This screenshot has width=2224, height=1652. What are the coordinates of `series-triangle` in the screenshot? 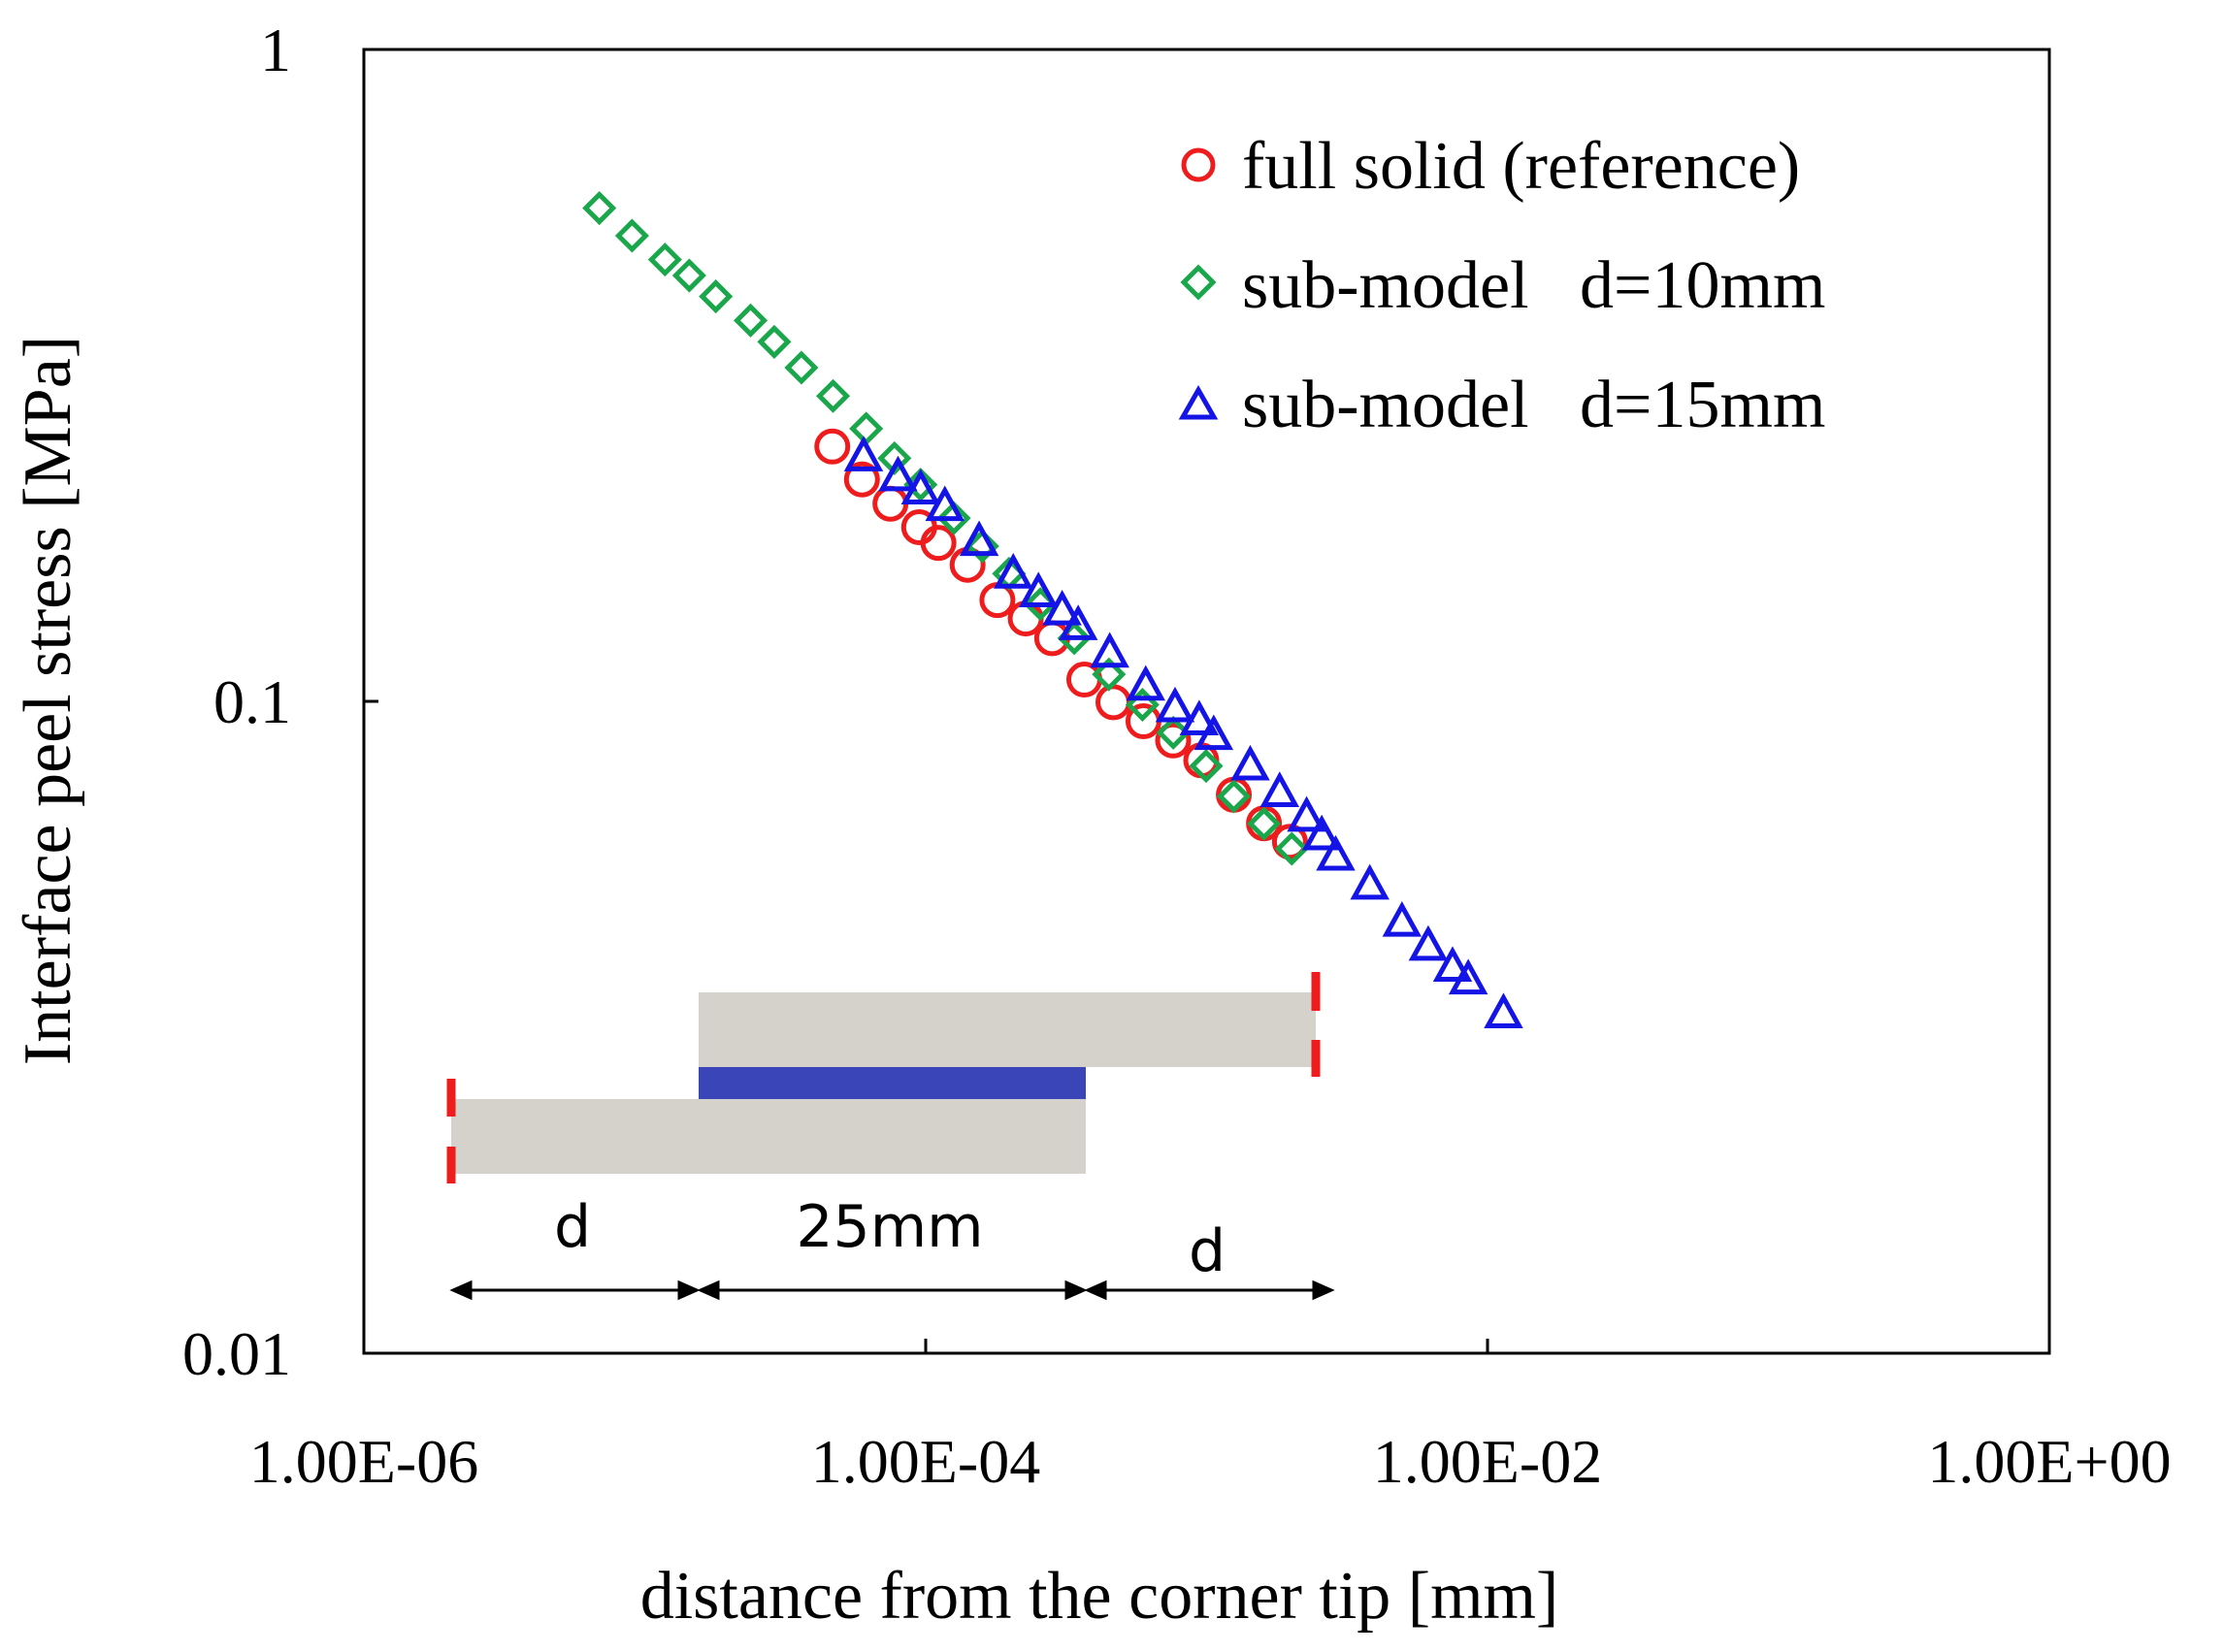 It's located at (1183, 732).